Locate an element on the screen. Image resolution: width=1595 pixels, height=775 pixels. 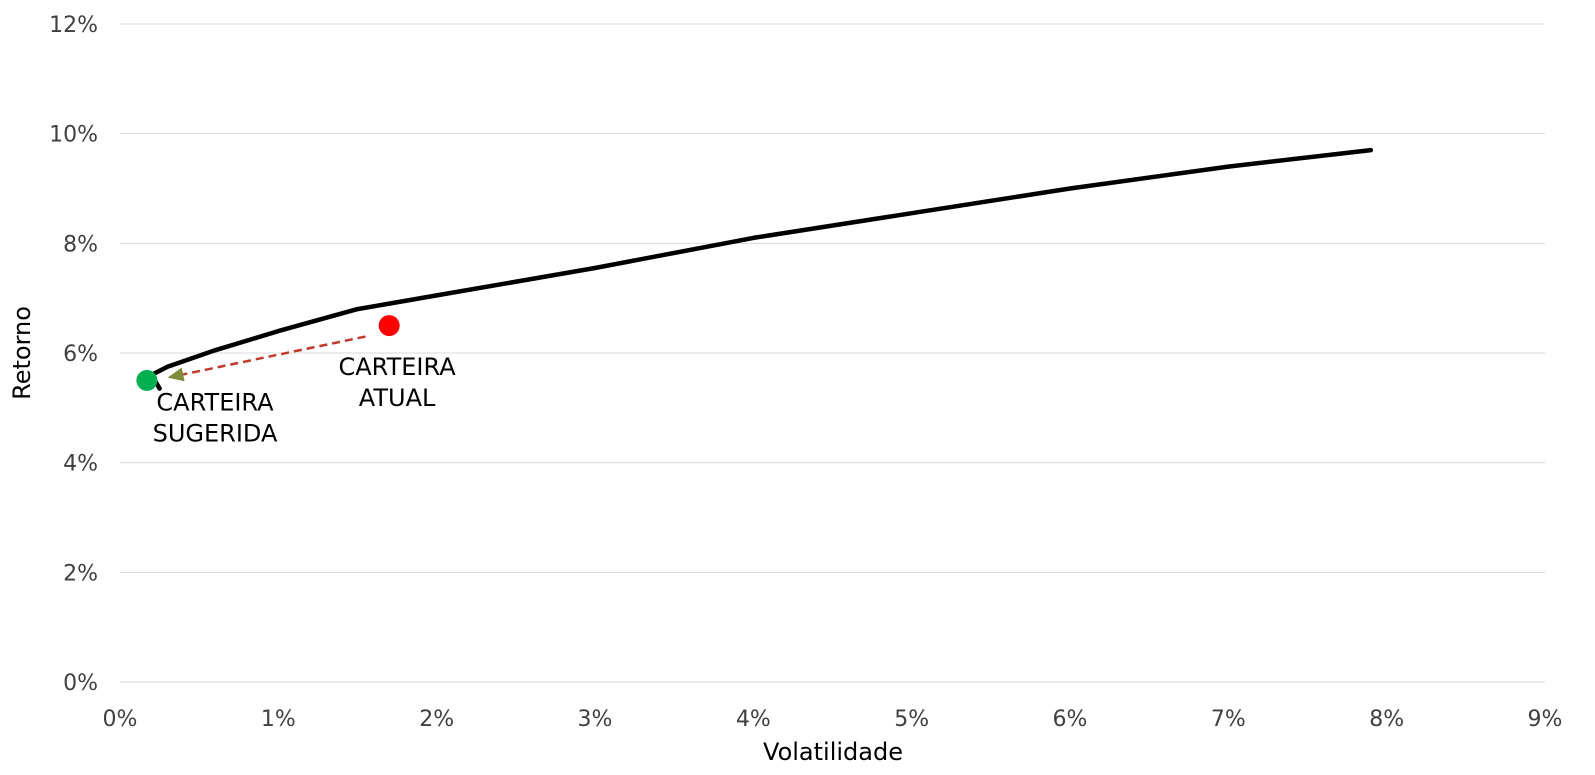
arrow-layer is located at coordinates (266, 358).